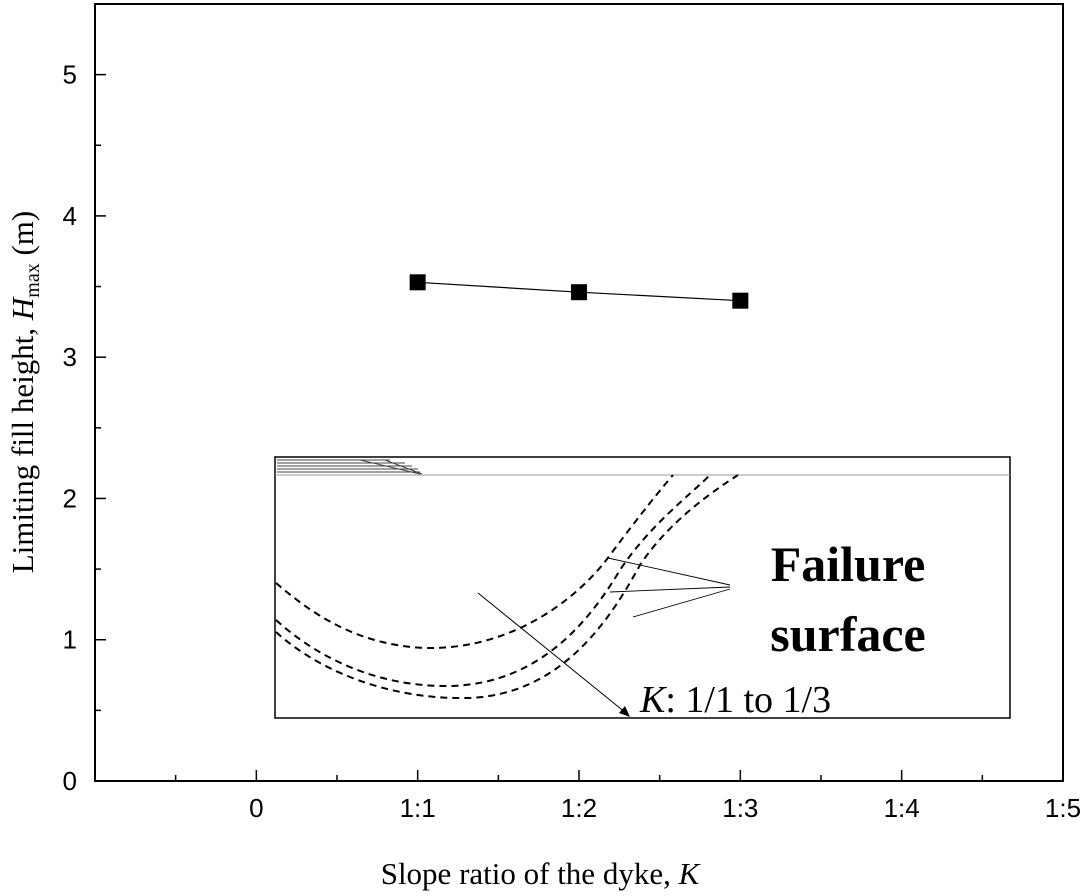  Describe the element at coordinates (70, 498) in the screenshot. I see `y-tick-label: 2` at that location.